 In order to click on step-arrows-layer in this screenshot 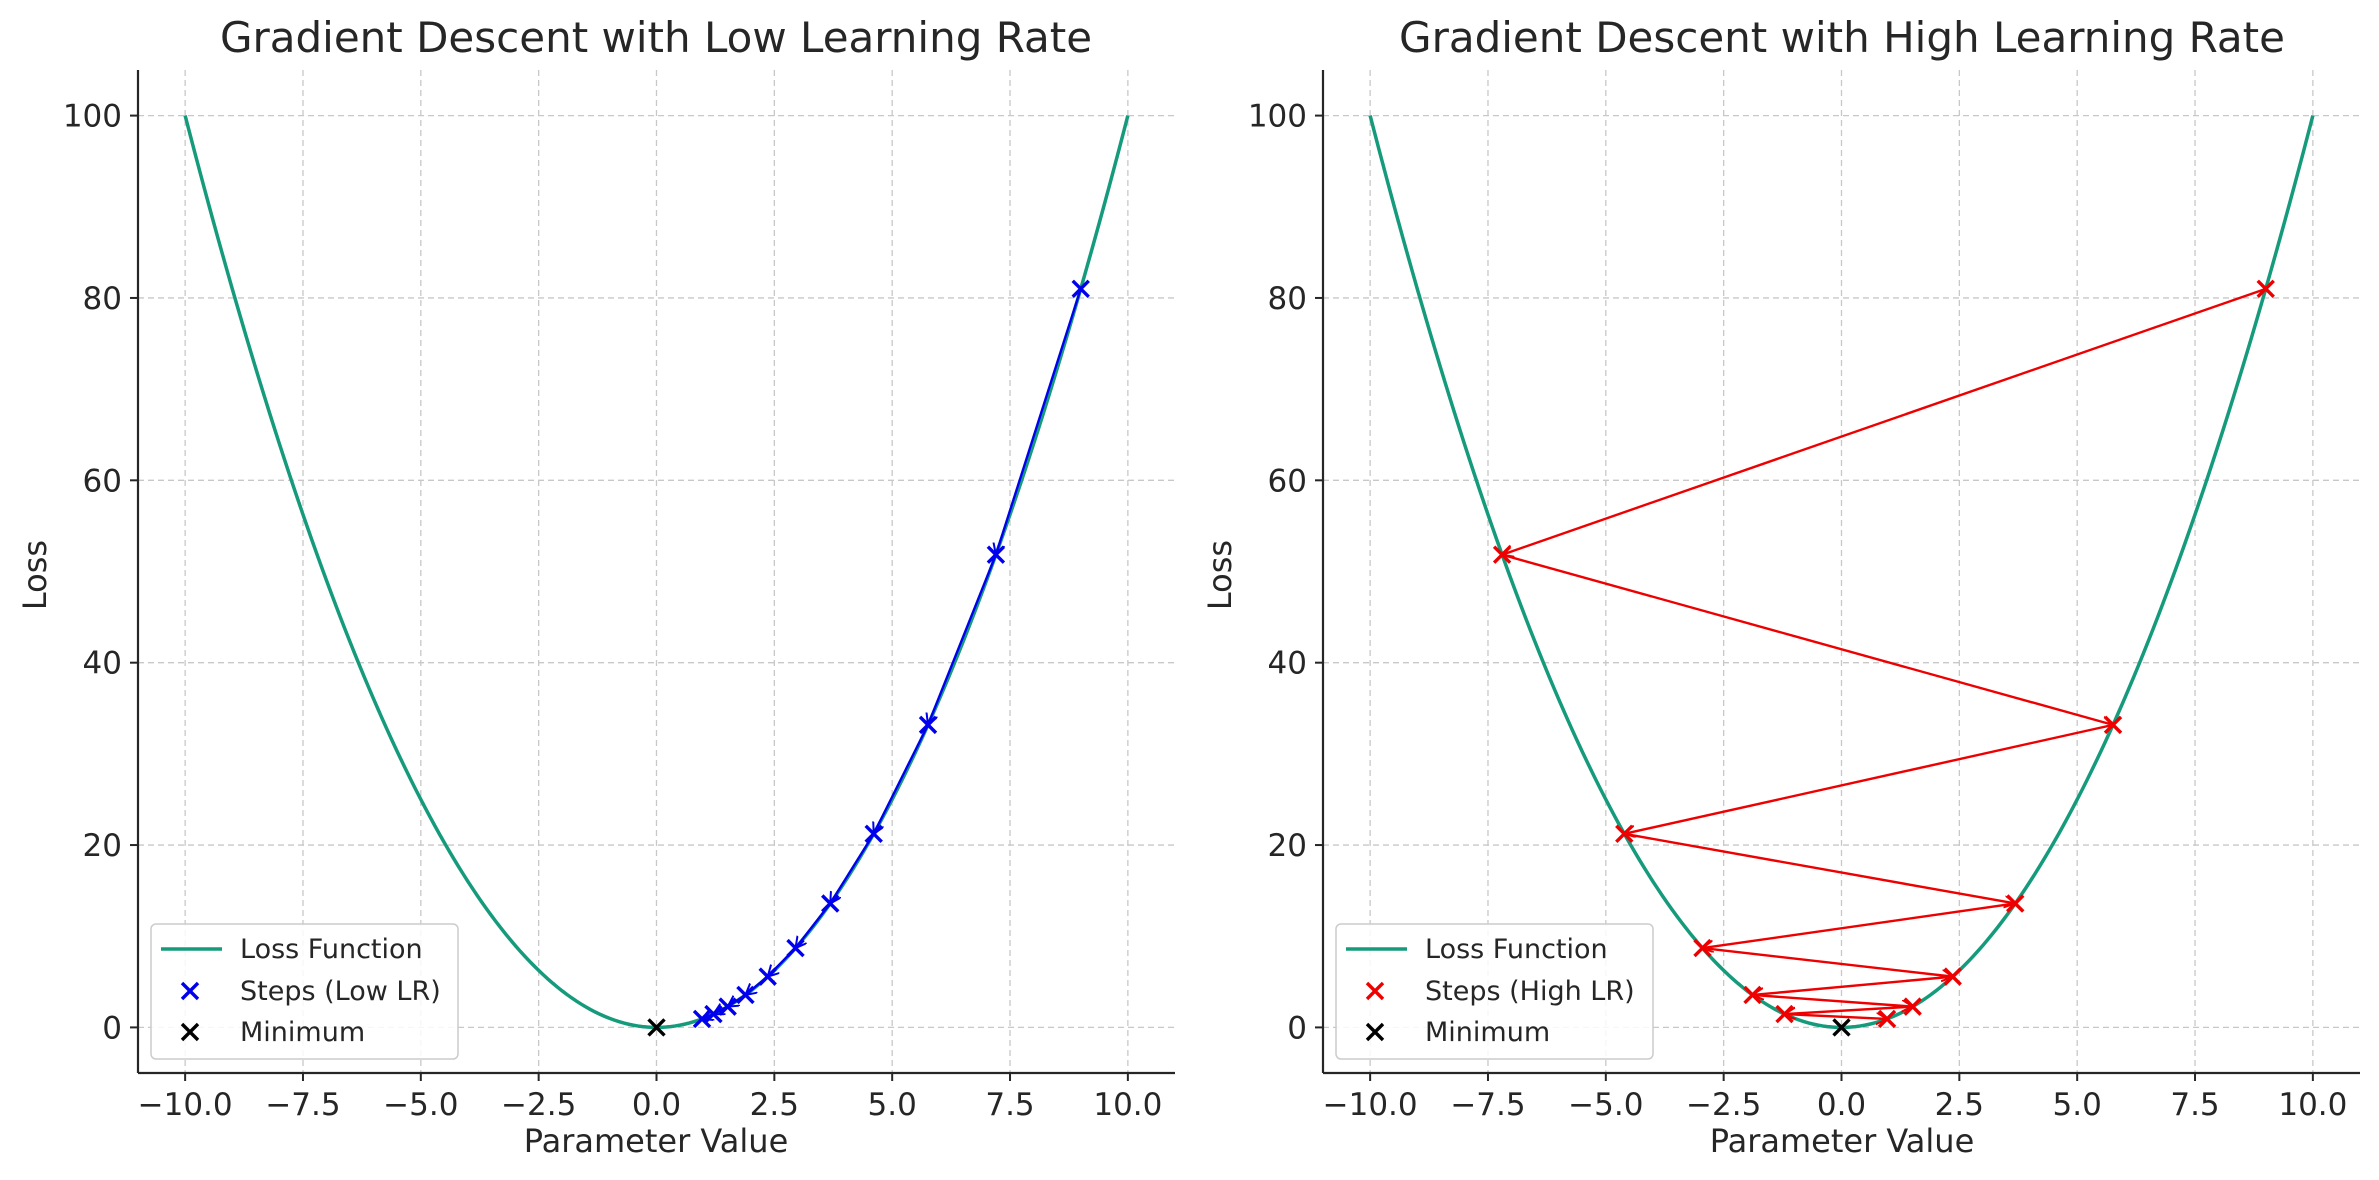, I will do `click(892, 653)`.